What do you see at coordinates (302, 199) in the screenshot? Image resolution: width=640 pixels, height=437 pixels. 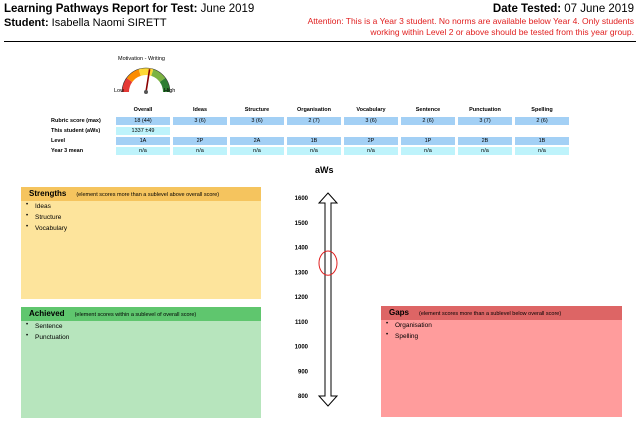 I see `scale-tick-label: 1600` at bounding box center [302, 199].